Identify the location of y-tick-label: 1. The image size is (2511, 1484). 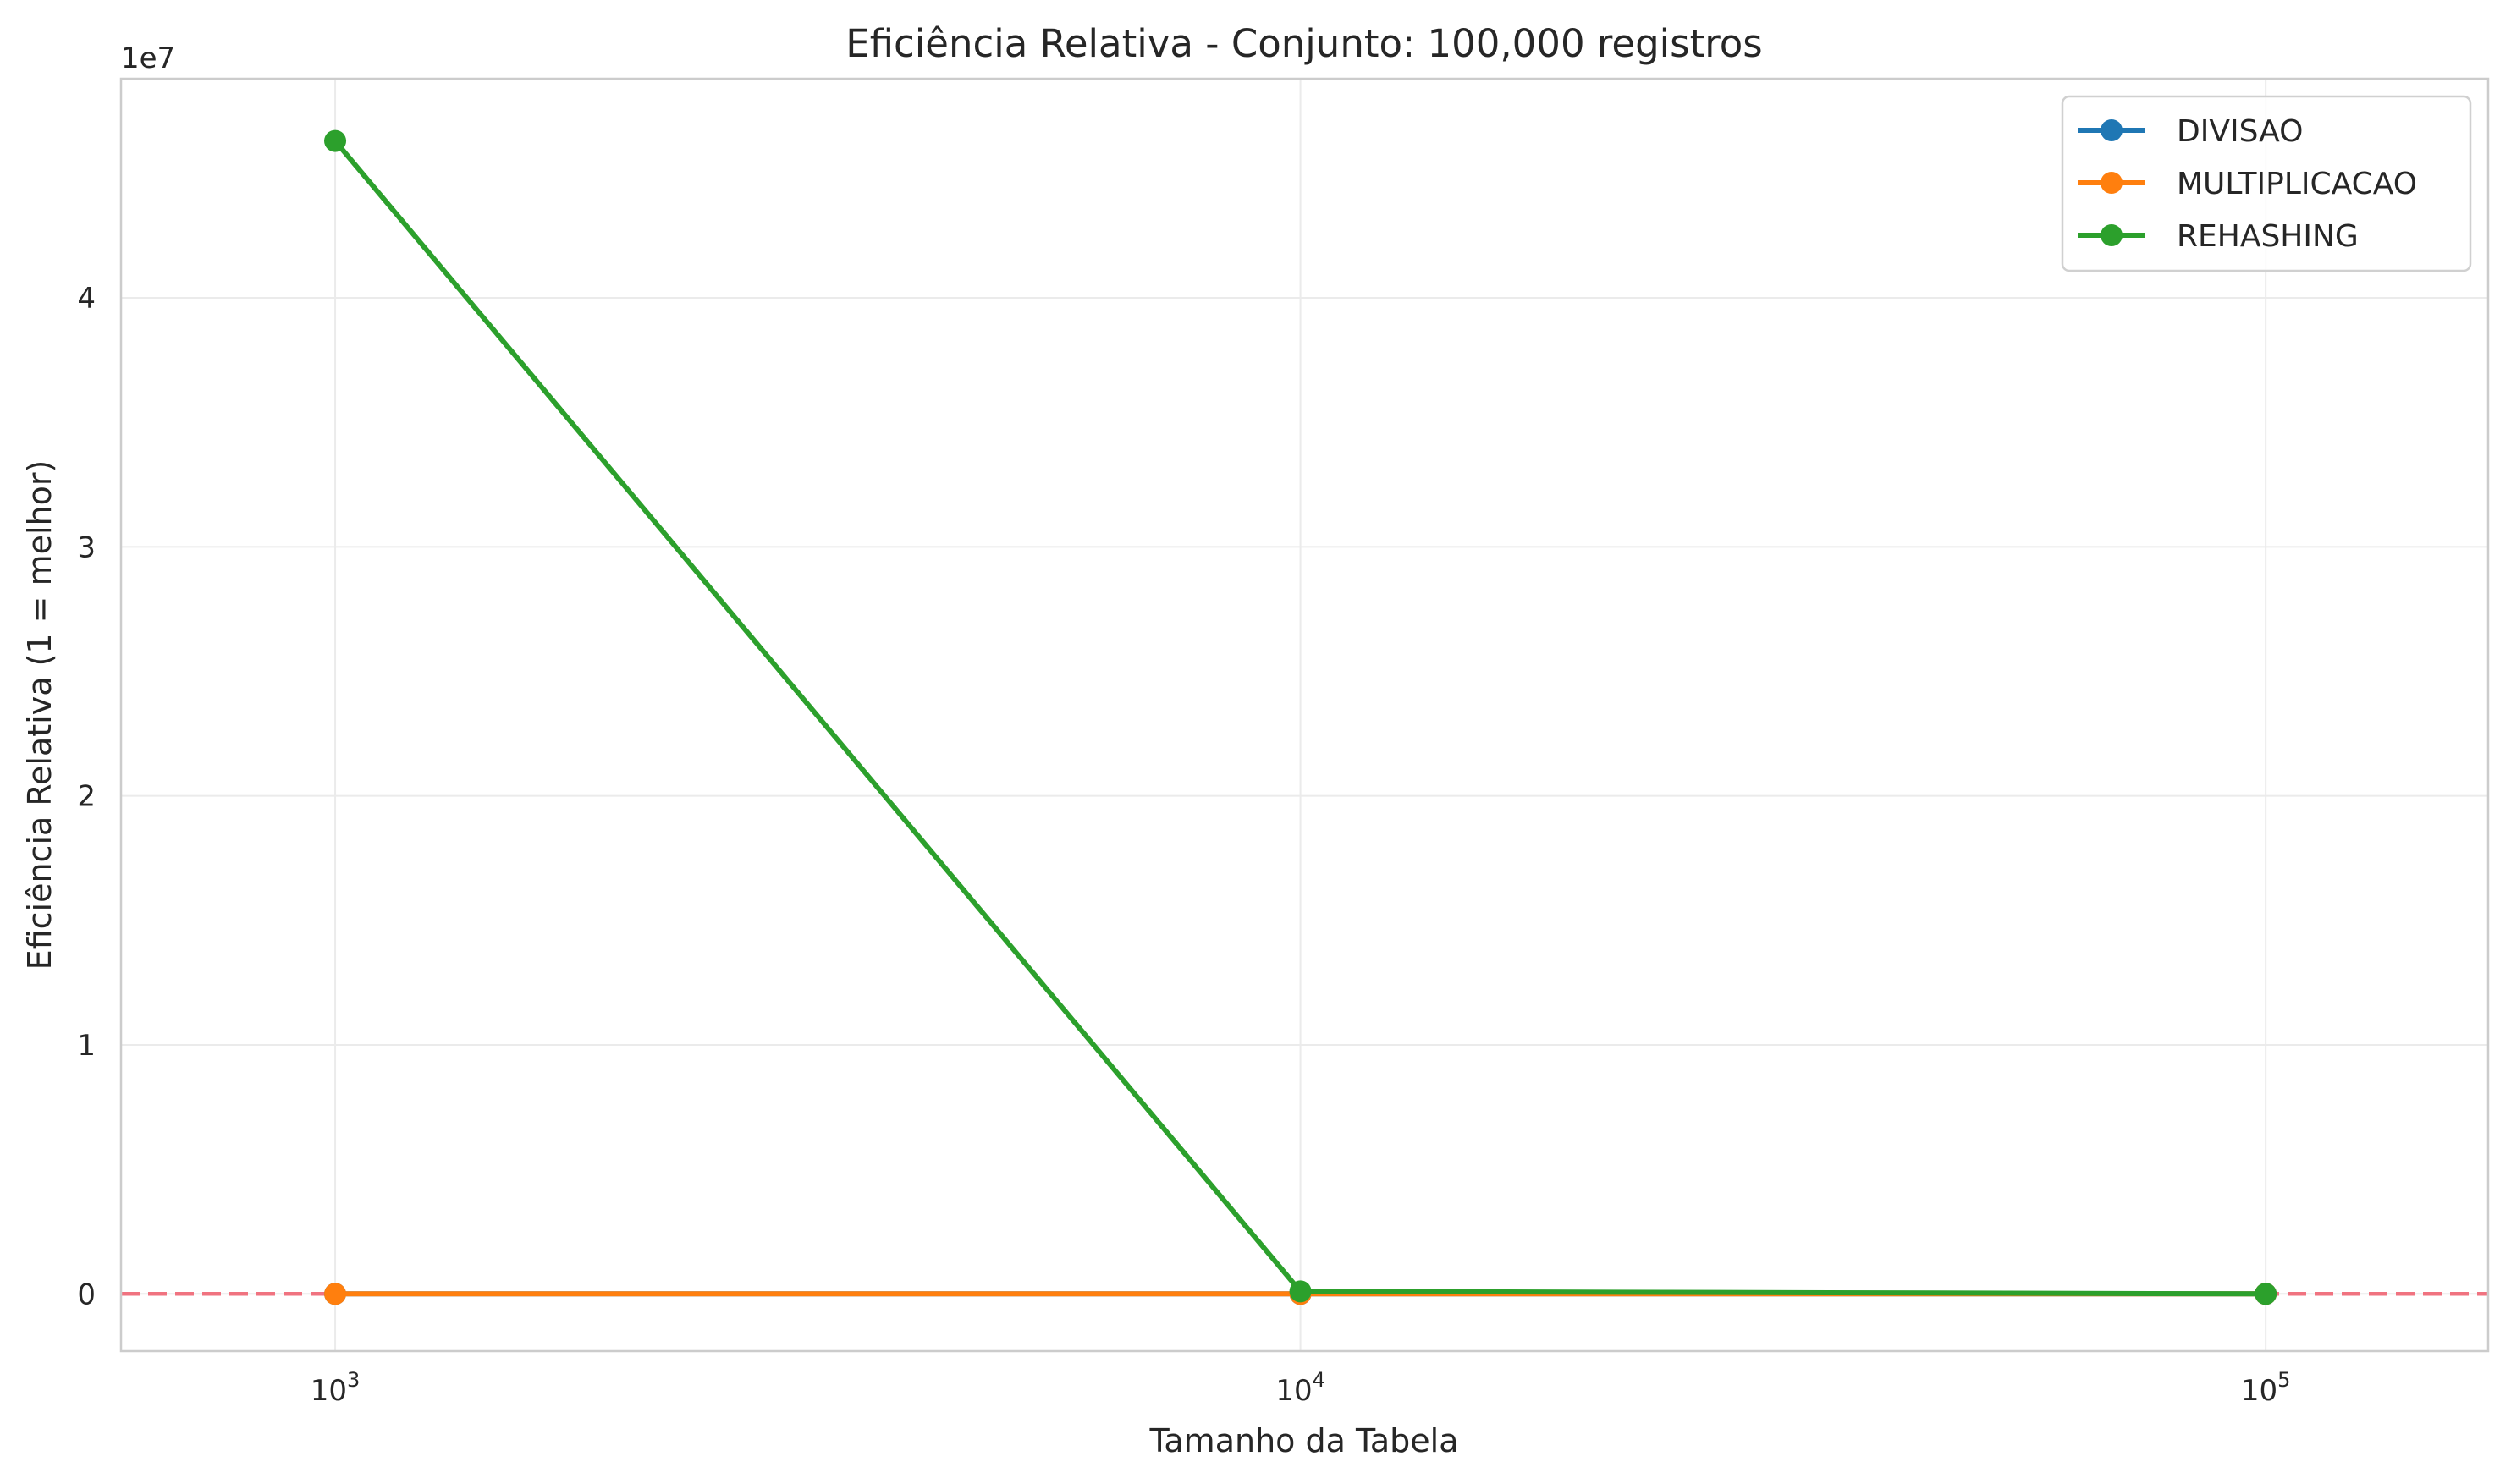
(87, 1046).